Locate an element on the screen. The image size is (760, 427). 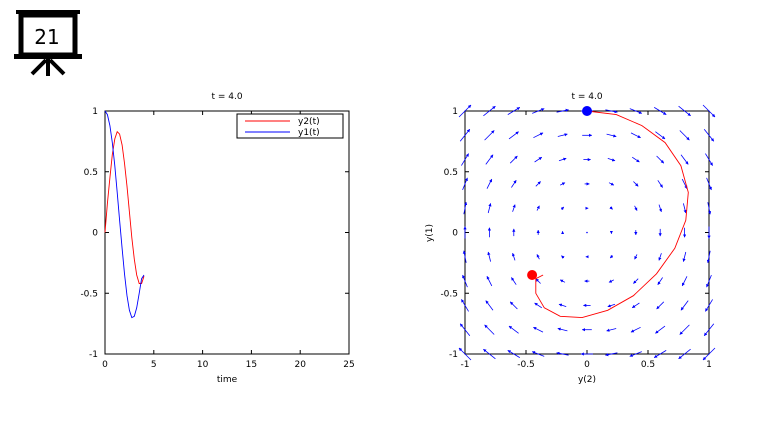
y-tick-label: -1 is located at coordinates (453, 355).